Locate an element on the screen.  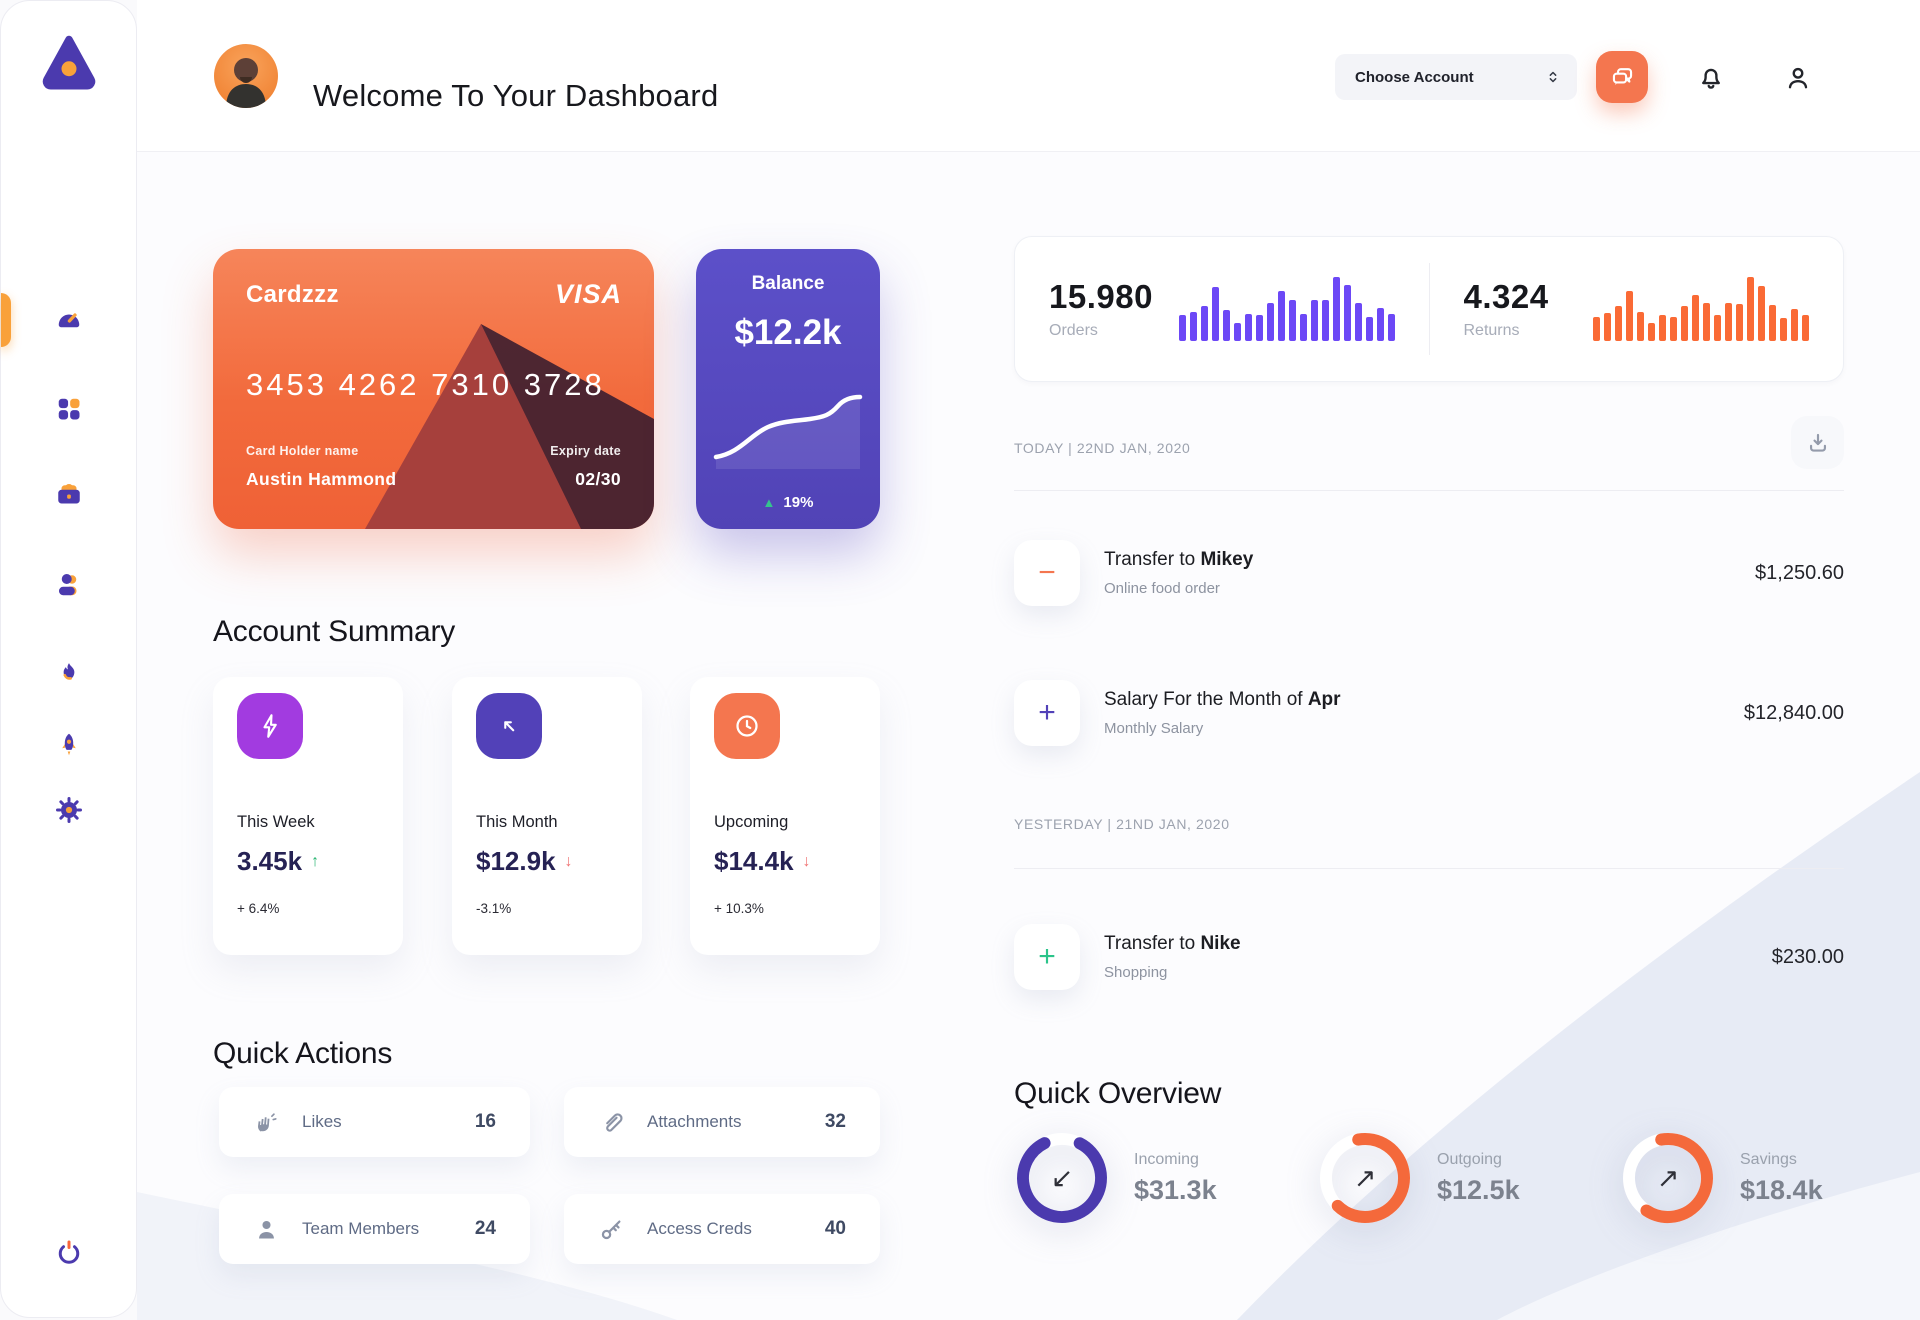
clock-icon is located at coordinates (747, 726).